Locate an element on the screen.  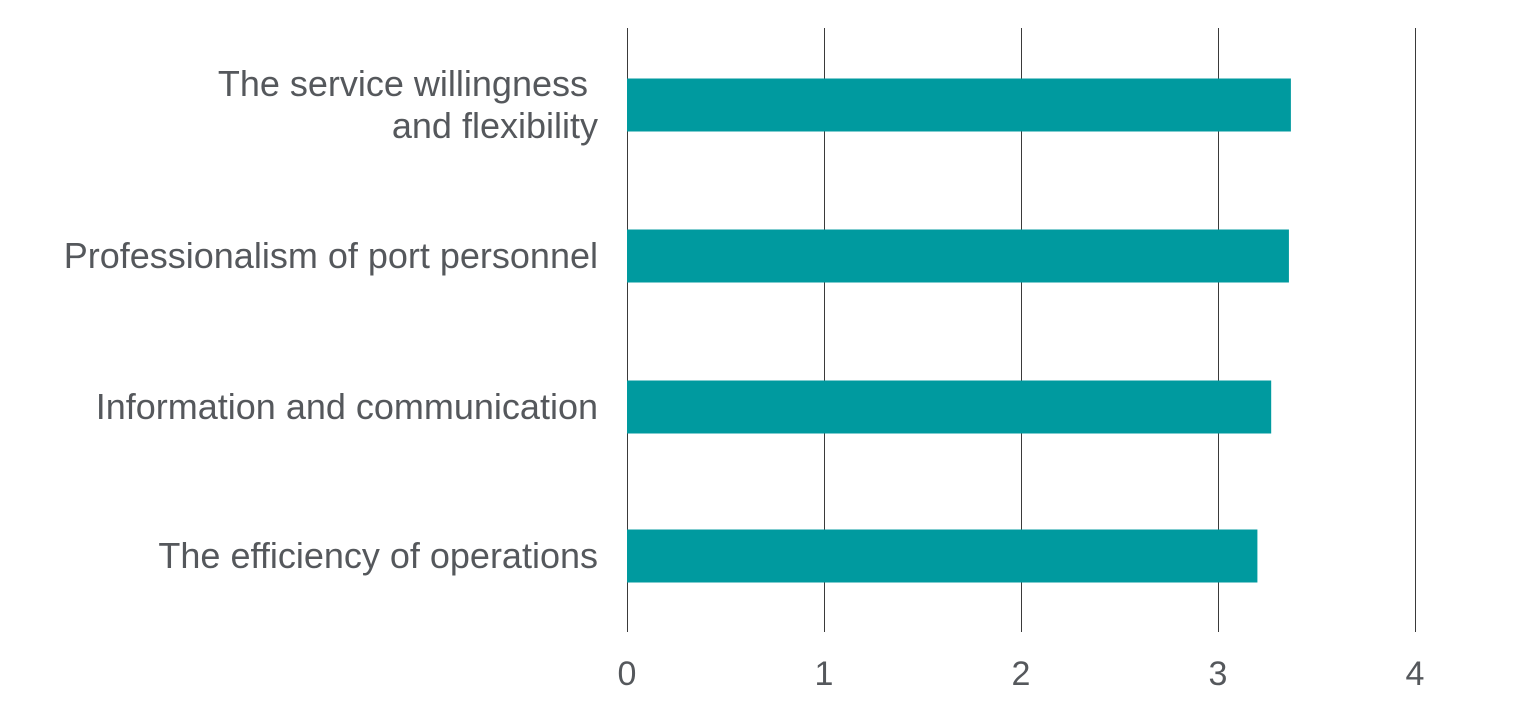
x-tick-label-4: 4 is located at coordinates (1415, 674).